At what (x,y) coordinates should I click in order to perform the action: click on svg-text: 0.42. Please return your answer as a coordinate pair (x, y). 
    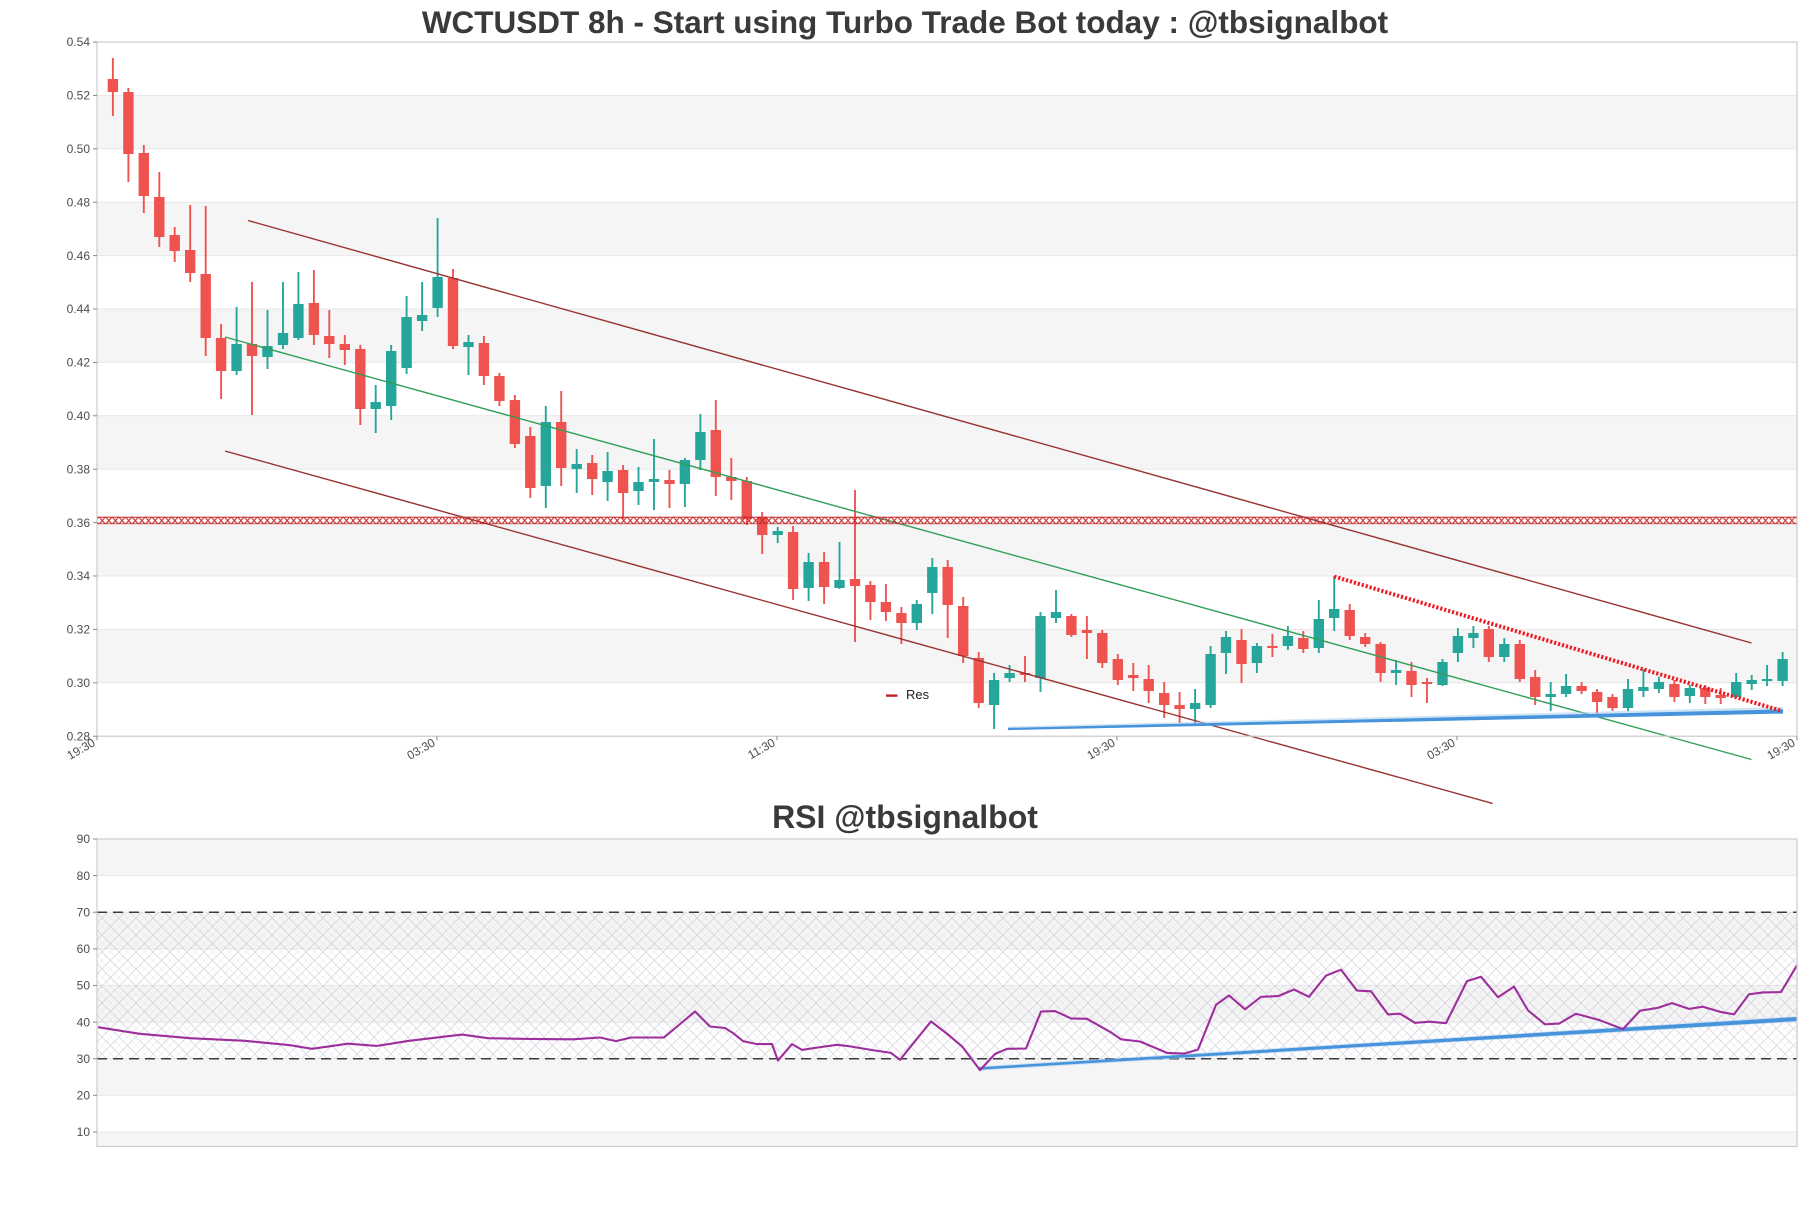
    Looking at the image, I should click on (79, 363).